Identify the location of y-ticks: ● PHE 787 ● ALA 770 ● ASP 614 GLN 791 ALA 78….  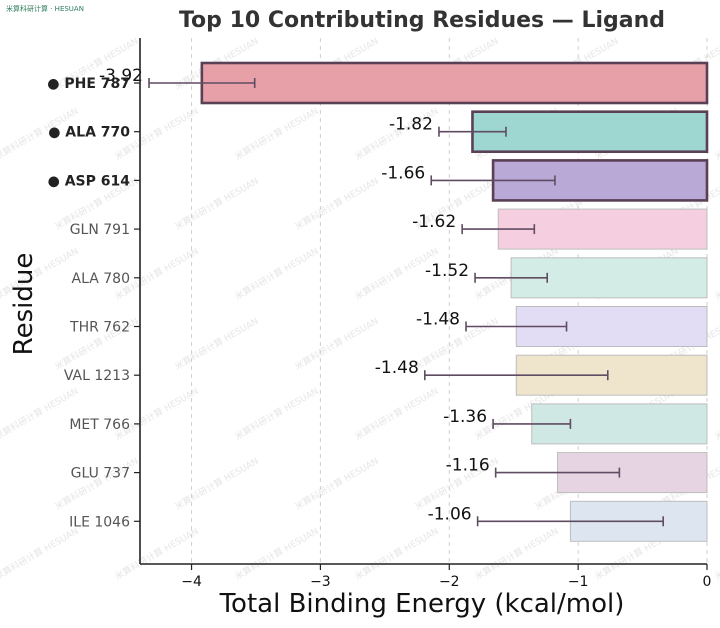
(93, 303).